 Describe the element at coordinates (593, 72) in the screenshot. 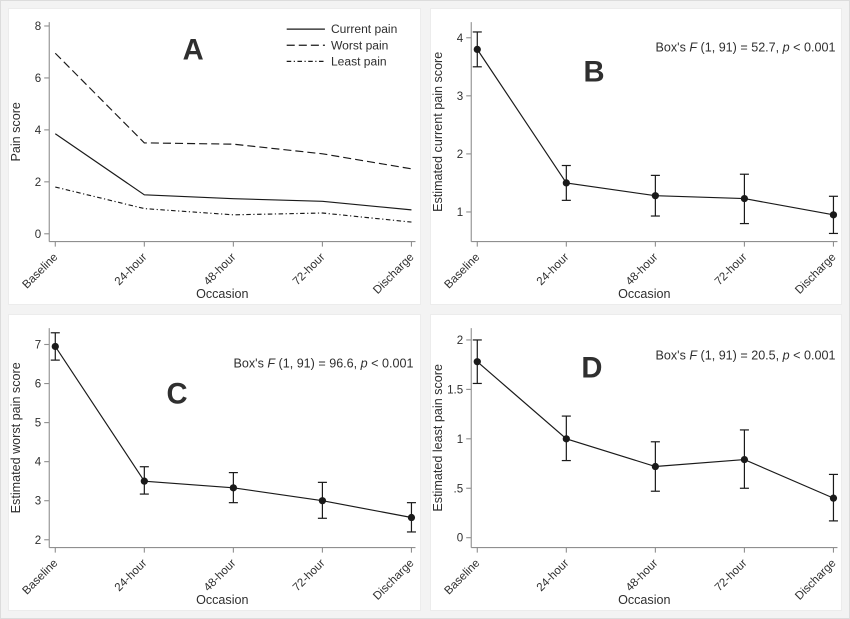

I see `panel-letter: B` at that location.